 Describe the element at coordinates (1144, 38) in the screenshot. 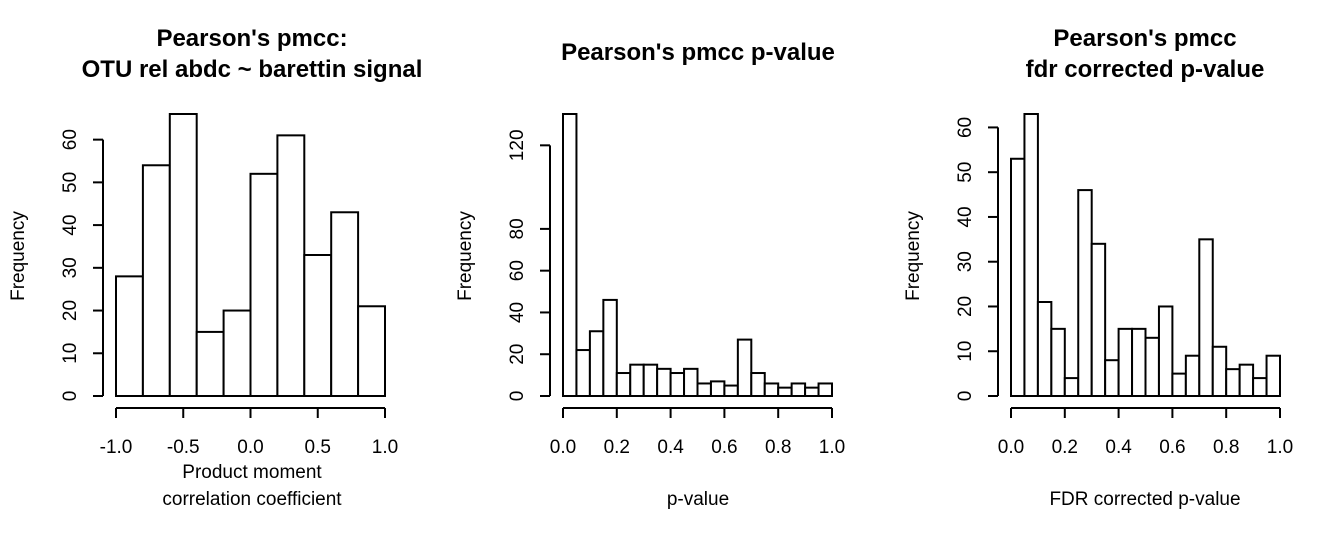

I see `chart-title-line-1: Pearson's pmcc` at that location.